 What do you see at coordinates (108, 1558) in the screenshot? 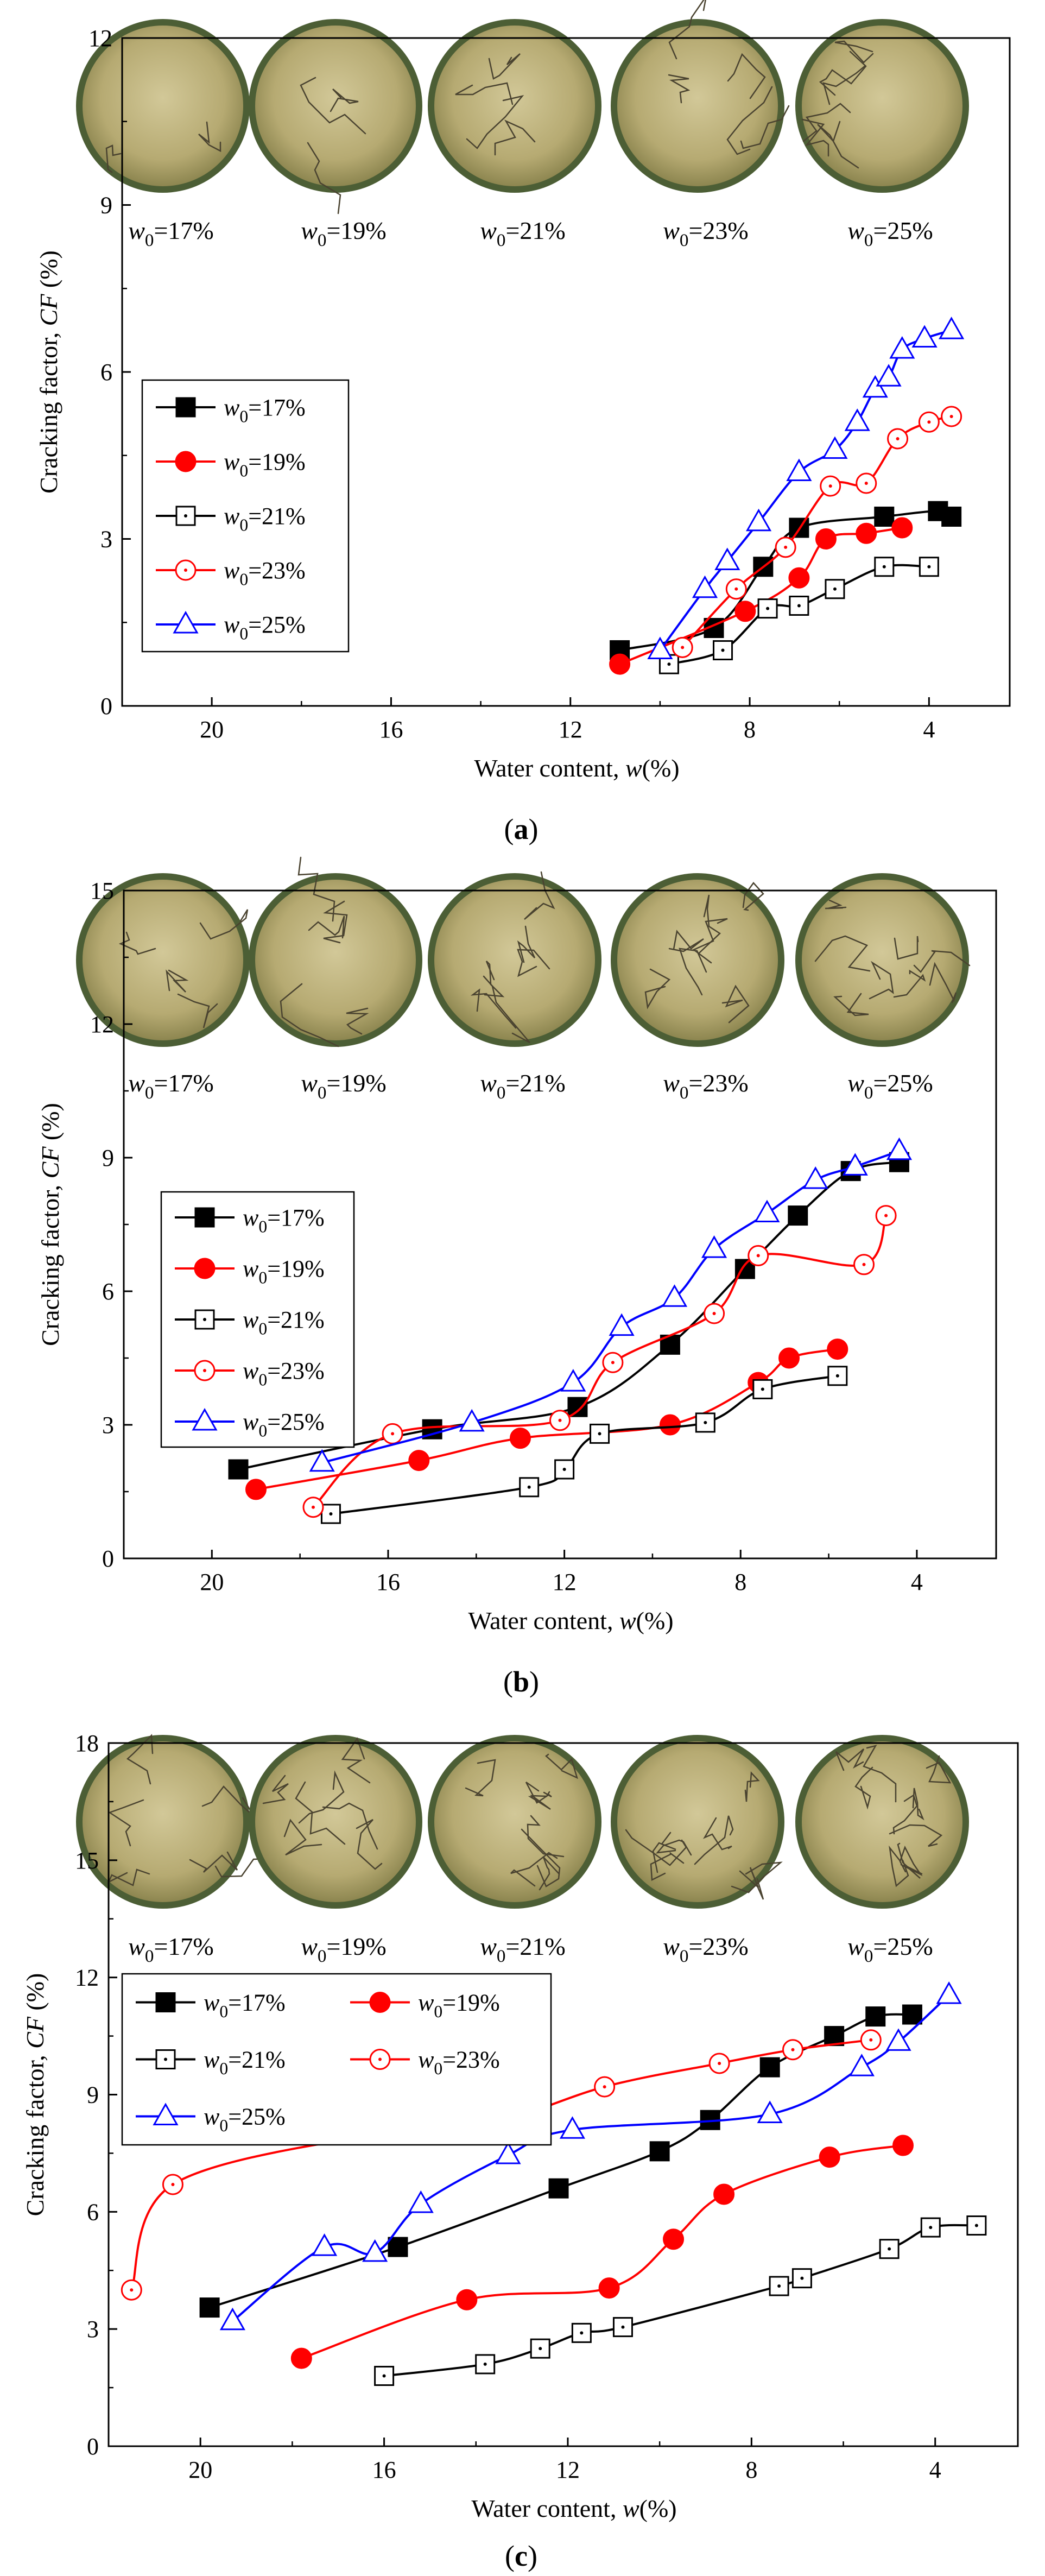
I see `y-tick-label: 0` at bounding box center [108, 1558].